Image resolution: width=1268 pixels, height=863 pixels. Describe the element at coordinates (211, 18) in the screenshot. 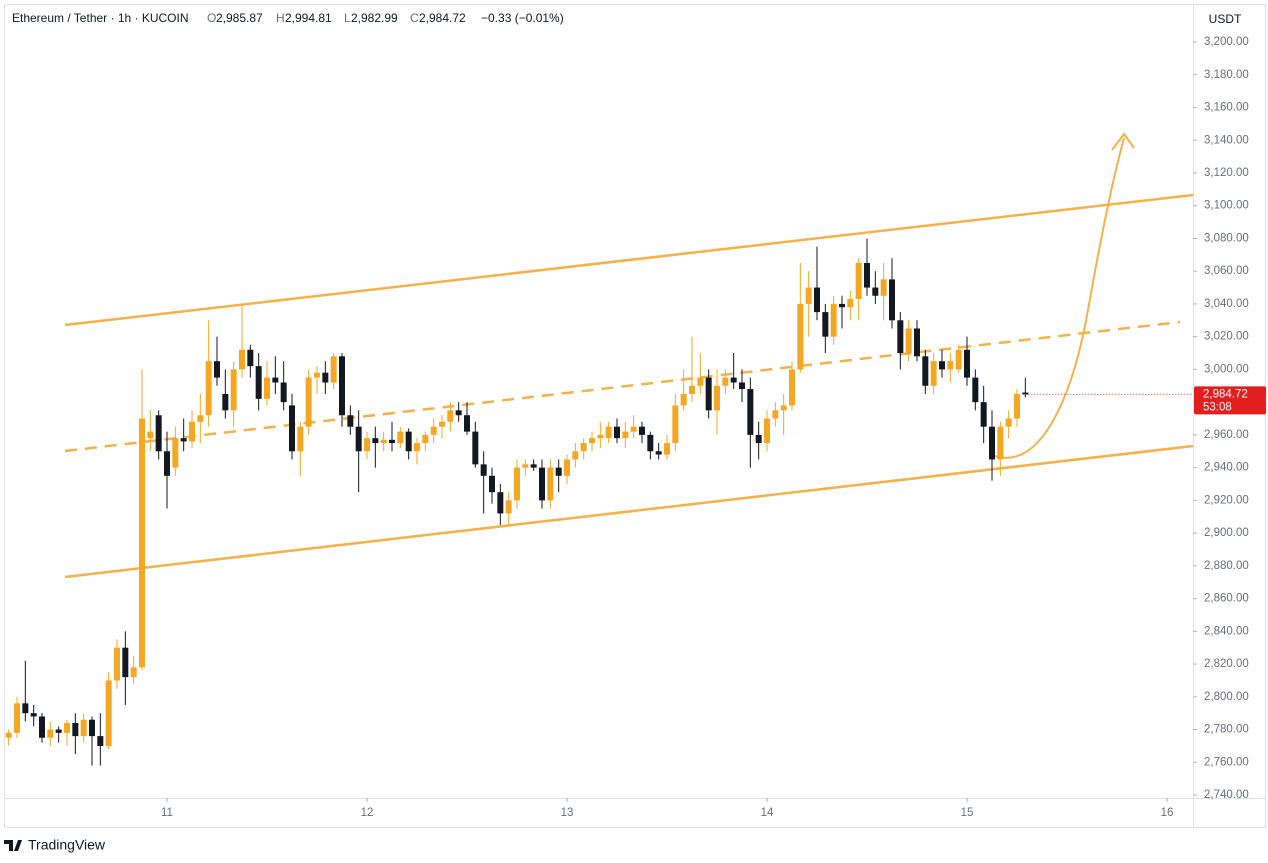

I see `open-label: O` at that location.